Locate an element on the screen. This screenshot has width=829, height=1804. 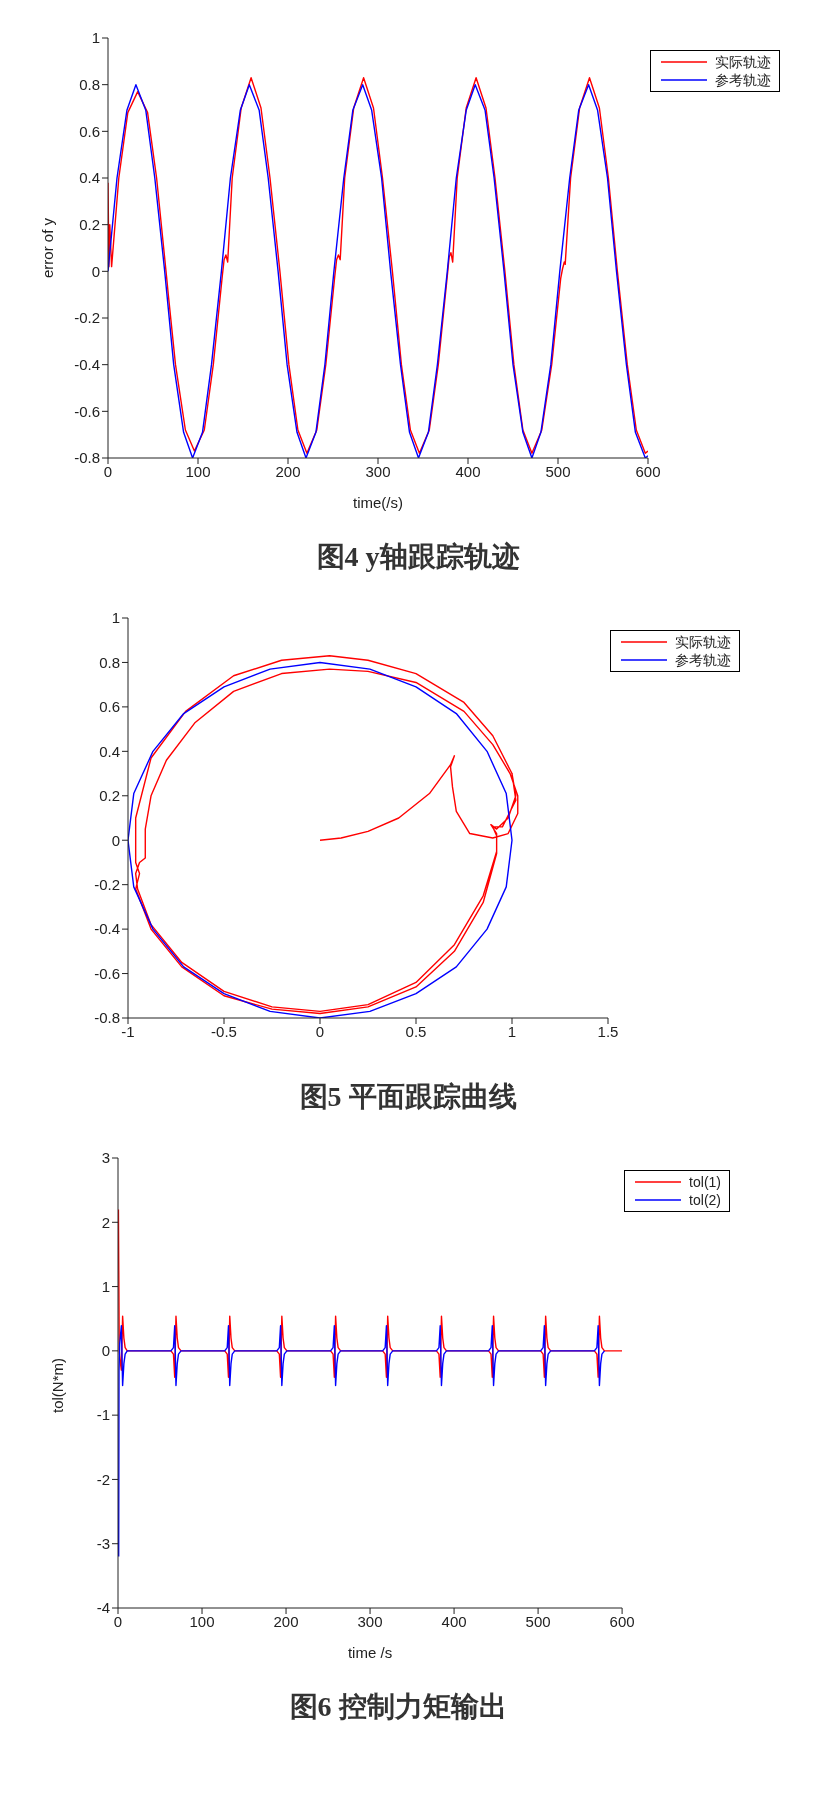
text: 图5 平面跟踪曲线 is located at coordinates (408, 1097).